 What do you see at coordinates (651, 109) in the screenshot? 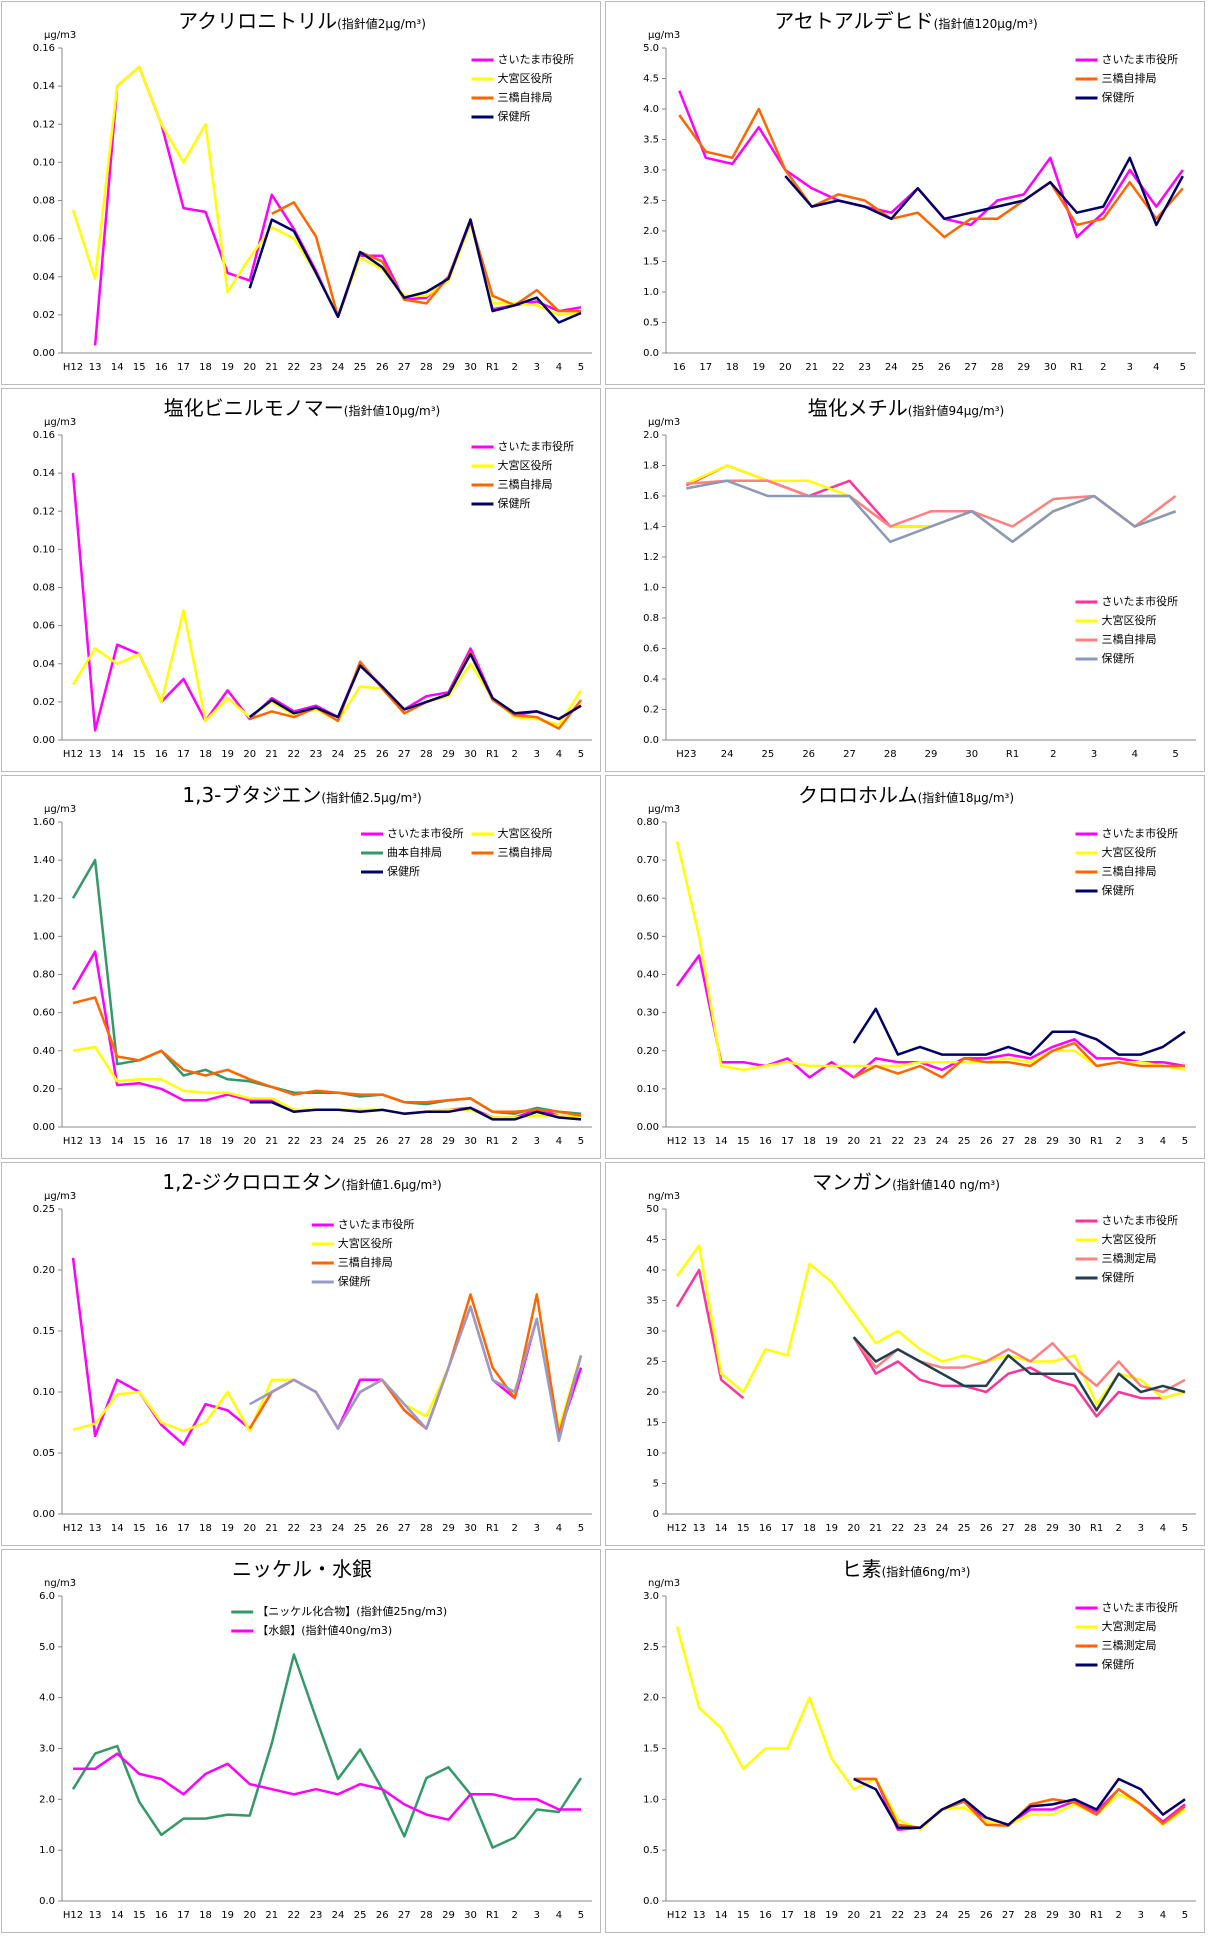
I see `y-tick-label: 4.0` at bounding box center [651, 109].